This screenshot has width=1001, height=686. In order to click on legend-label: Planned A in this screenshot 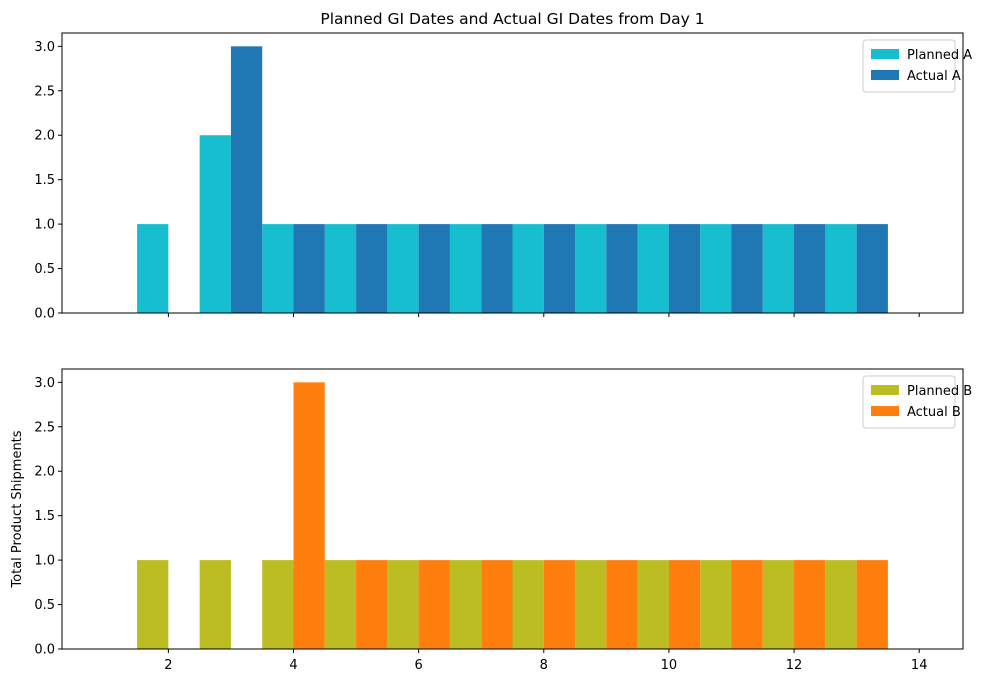, I will do `click(939, 55)`.